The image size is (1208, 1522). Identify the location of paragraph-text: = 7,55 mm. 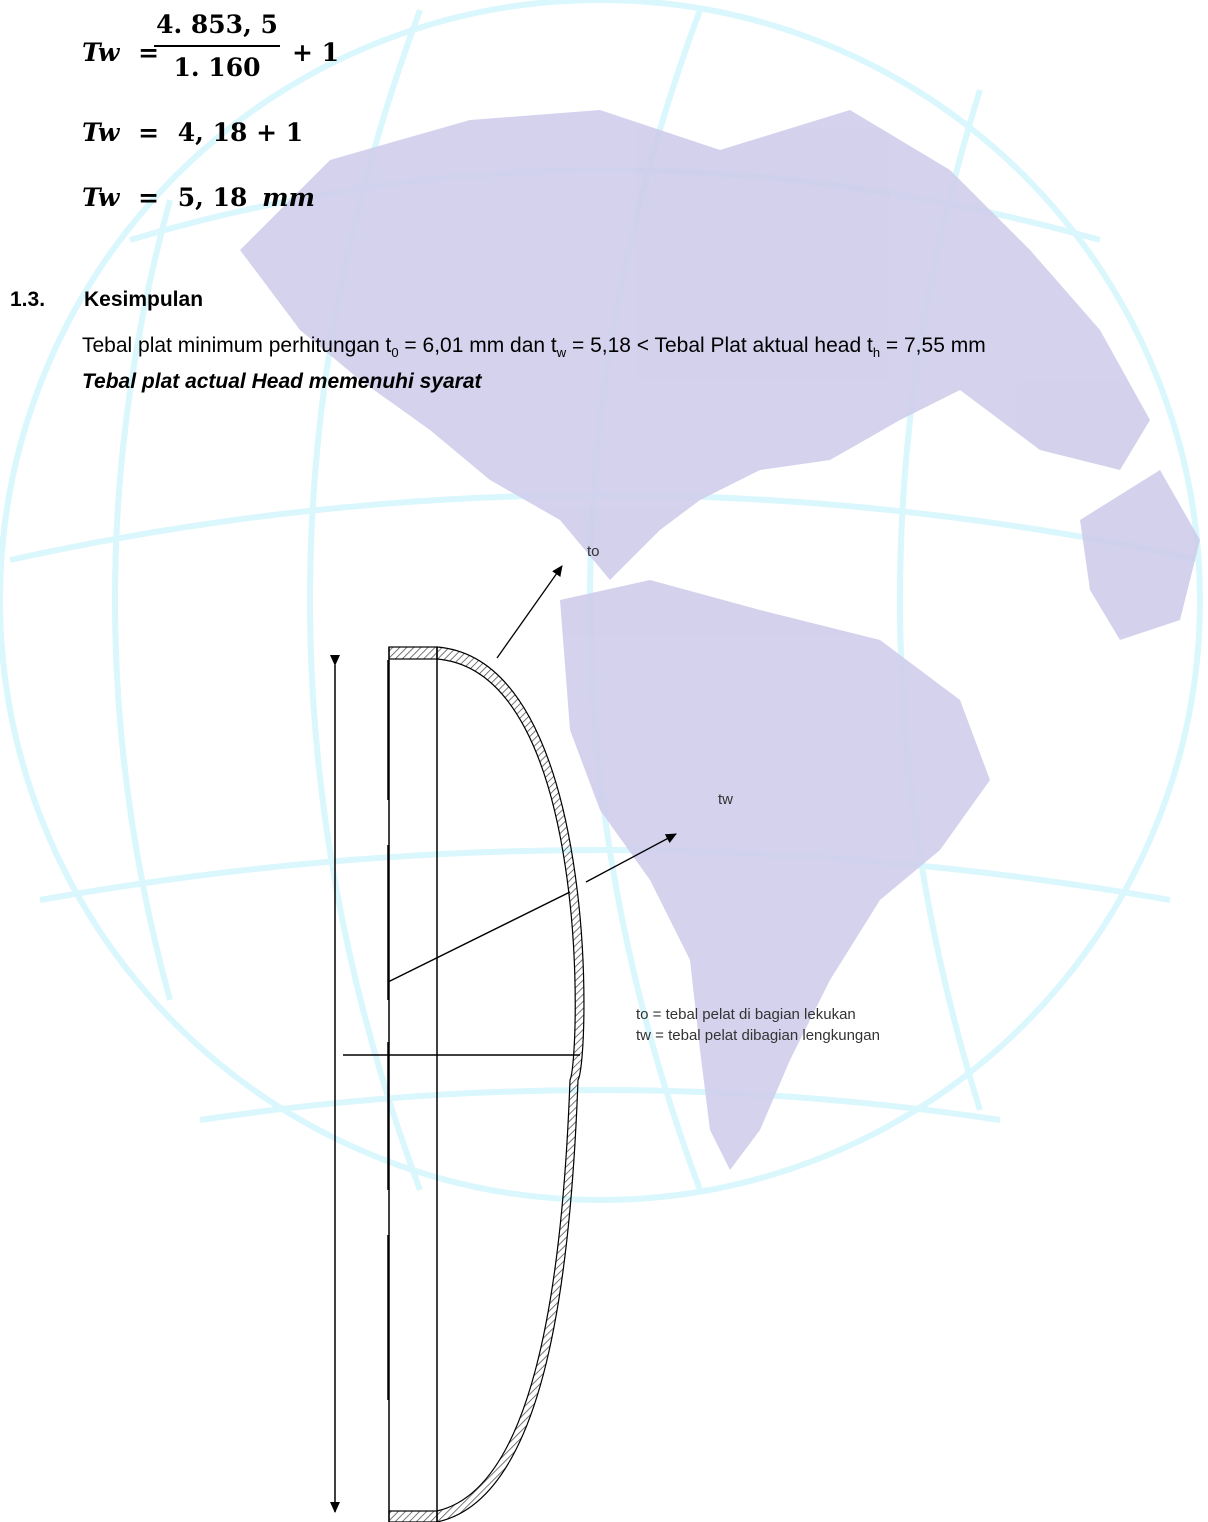
(933, 345).